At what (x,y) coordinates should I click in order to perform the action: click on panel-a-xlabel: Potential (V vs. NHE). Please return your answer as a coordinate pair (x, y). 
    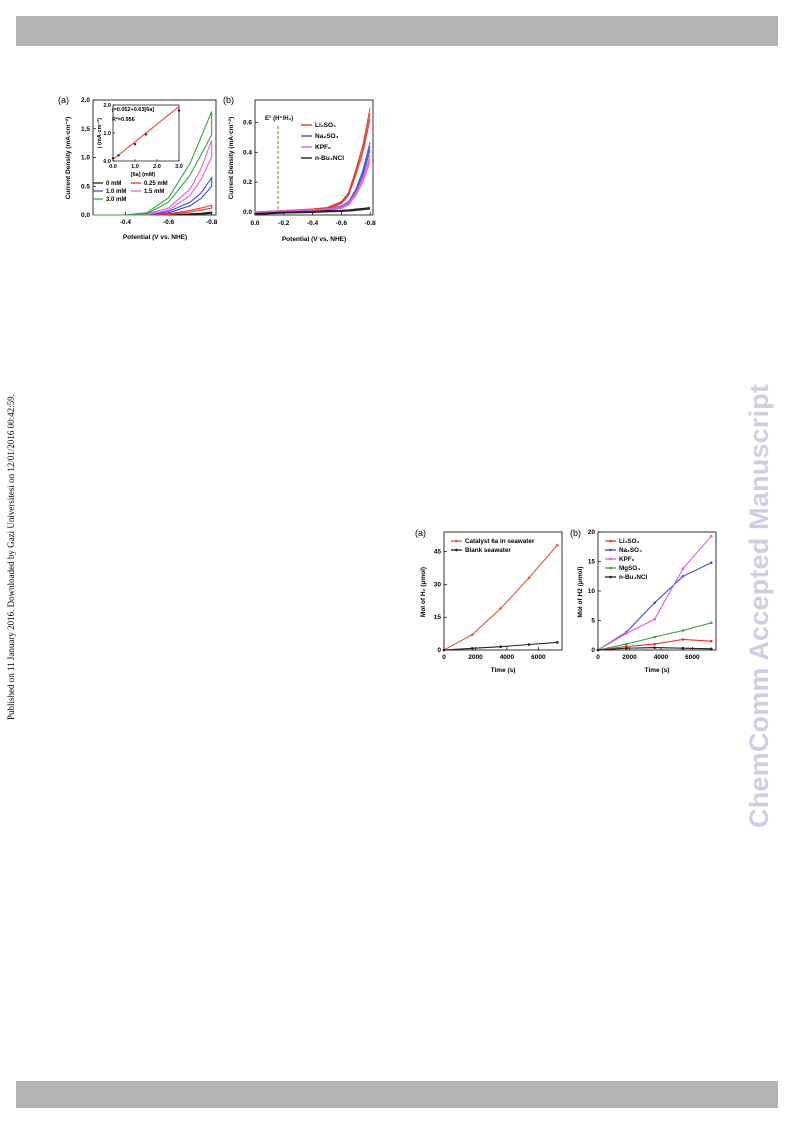
    Looking at the image, I should click on (155, 237).